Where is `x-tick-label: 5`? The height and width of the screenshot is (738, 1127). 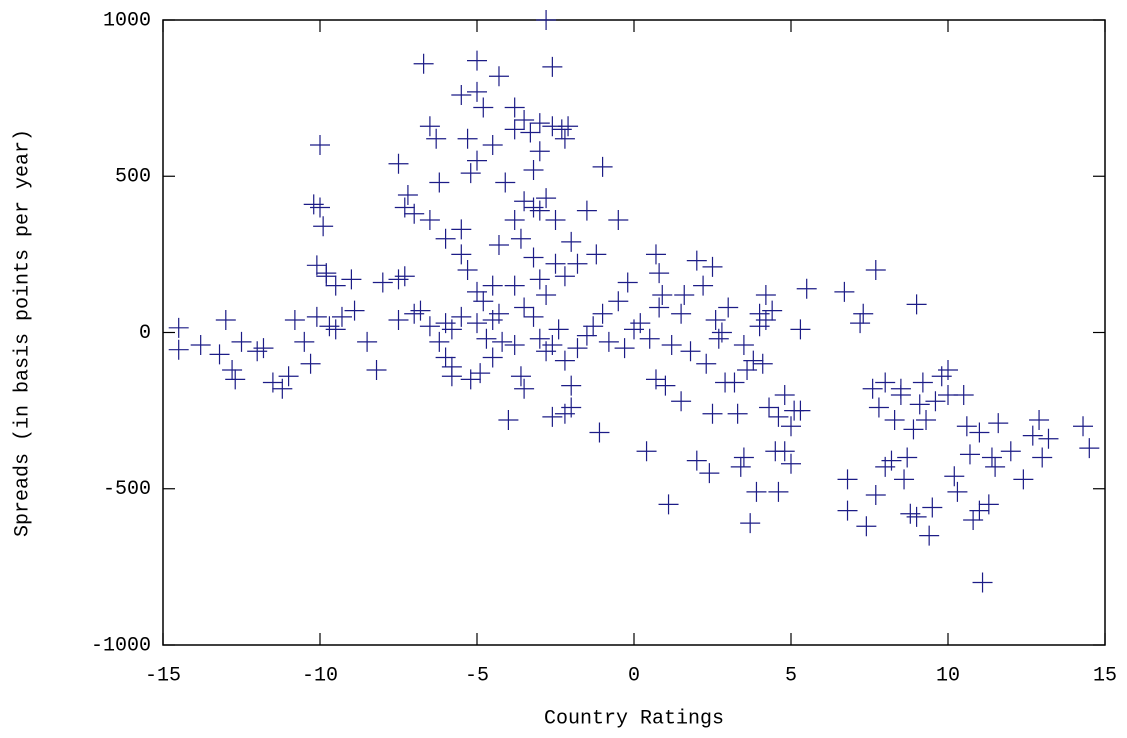
x-tick-label: 5 is located at coordinates (791, 675).